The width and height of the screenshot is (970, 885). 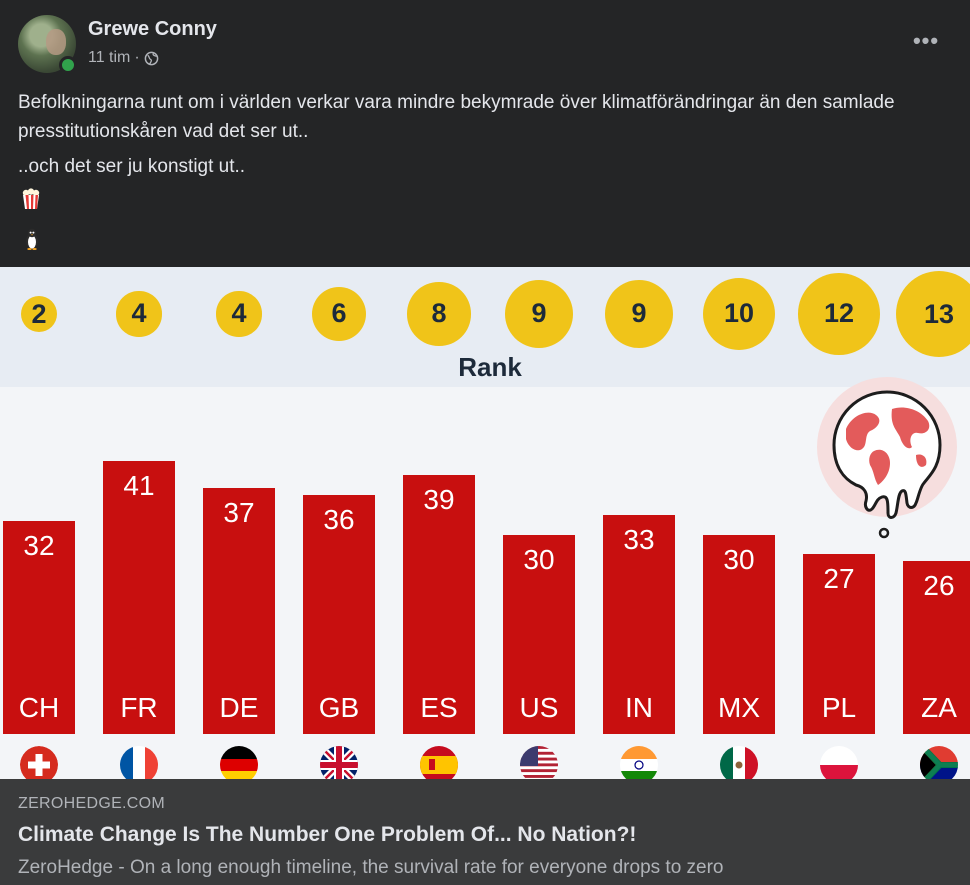 I want to click on spain-flag-icon, so click(x=439, y=762).